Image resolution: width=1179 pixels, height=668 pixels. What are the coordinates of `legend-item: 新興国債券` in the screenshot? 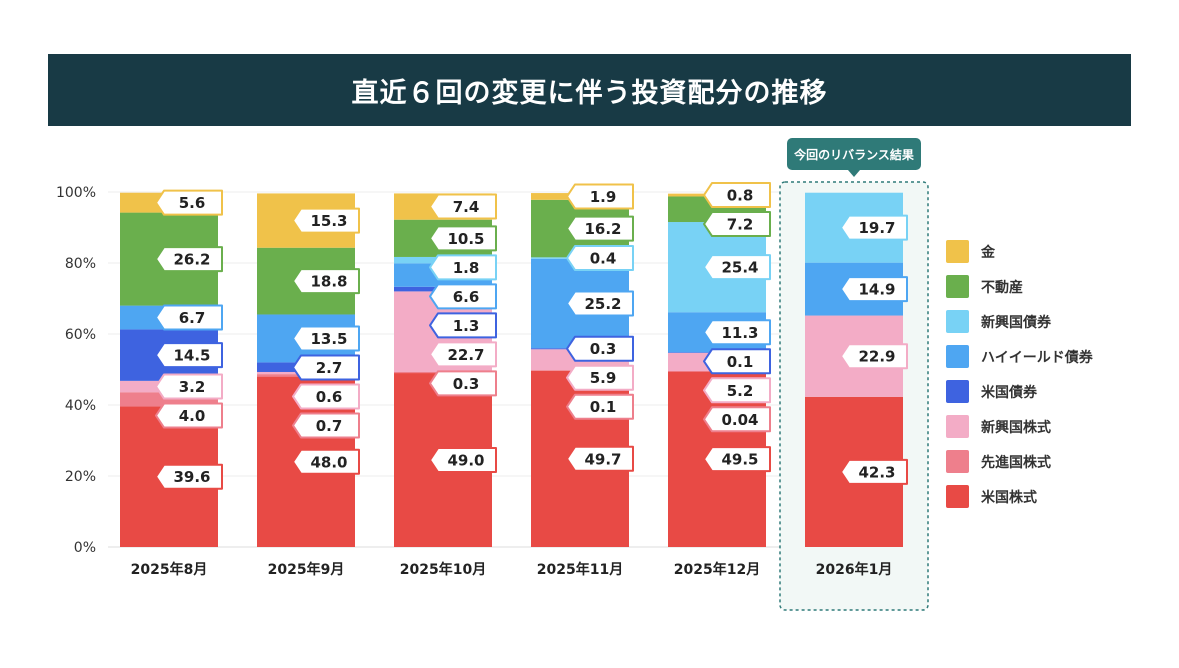 It's located at (1058, 321).